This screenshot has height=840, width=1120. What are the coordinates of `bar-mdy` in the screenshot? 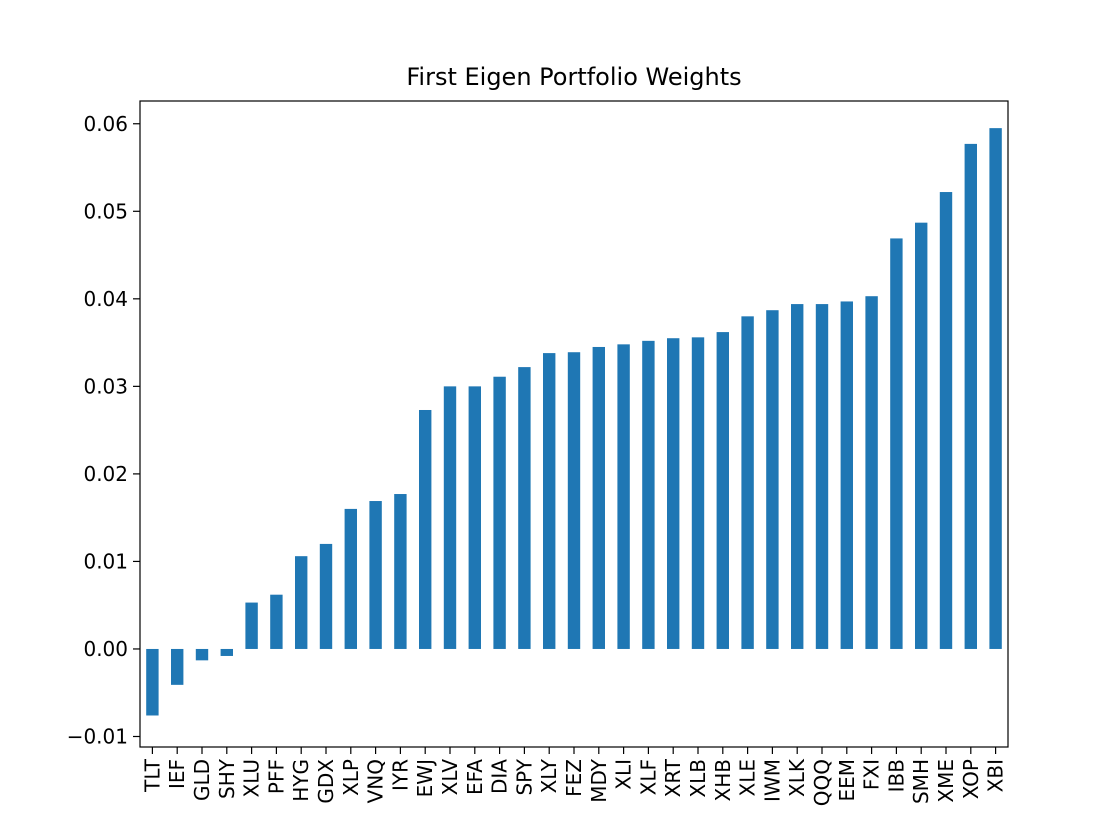 It's located at (598, 497).